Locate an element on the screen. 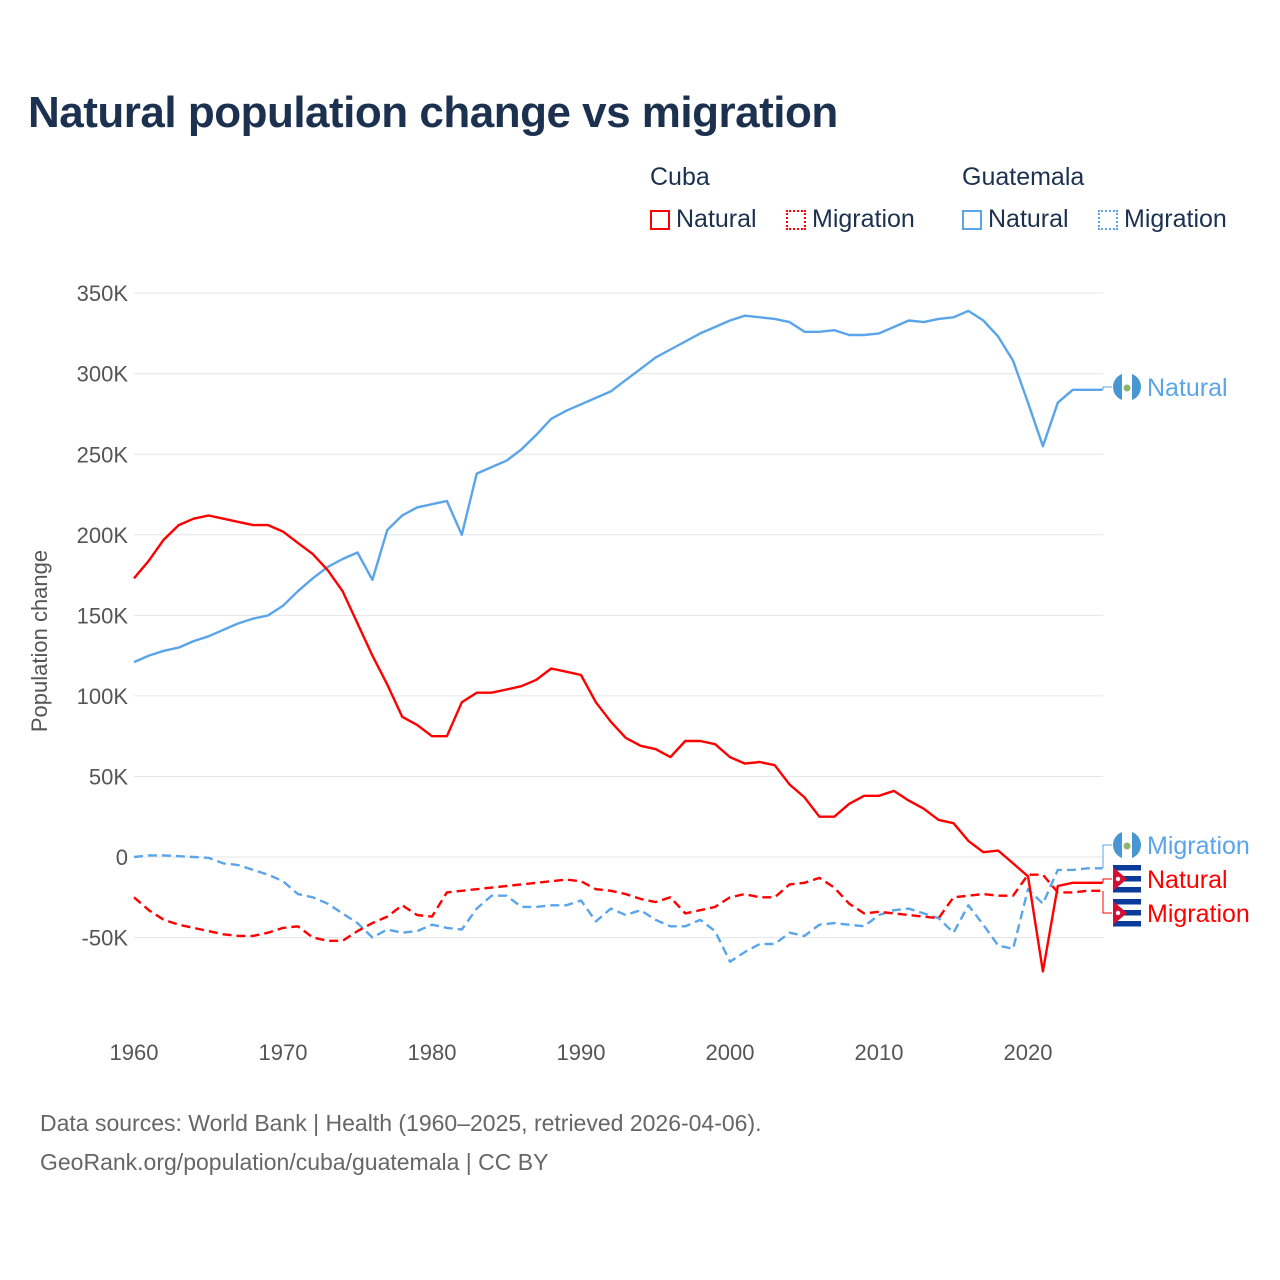  x-tick-label: 1970 is located at coordinates (283, 1052).